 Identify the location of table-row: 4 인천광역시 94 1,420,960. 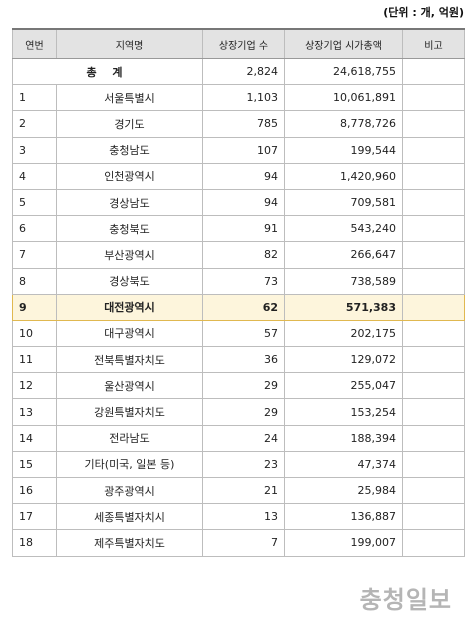
(238, 176).